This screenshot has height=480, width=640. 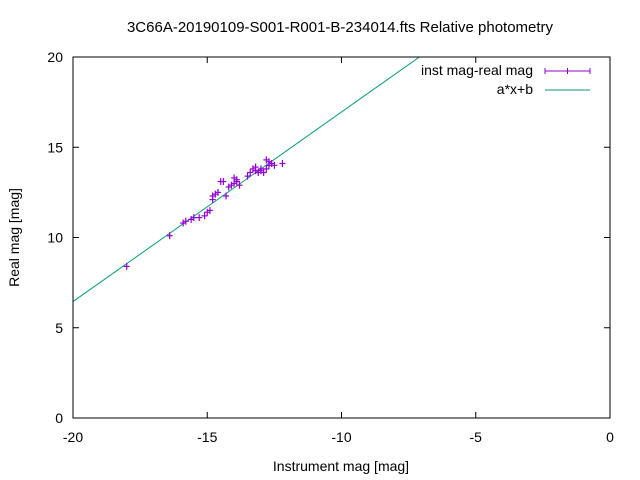 What do you see at coordinates (341, 466) in the screenshot?
I see `x-axis-label: Instrument mag [mag]` at bounding box center [341, 466].